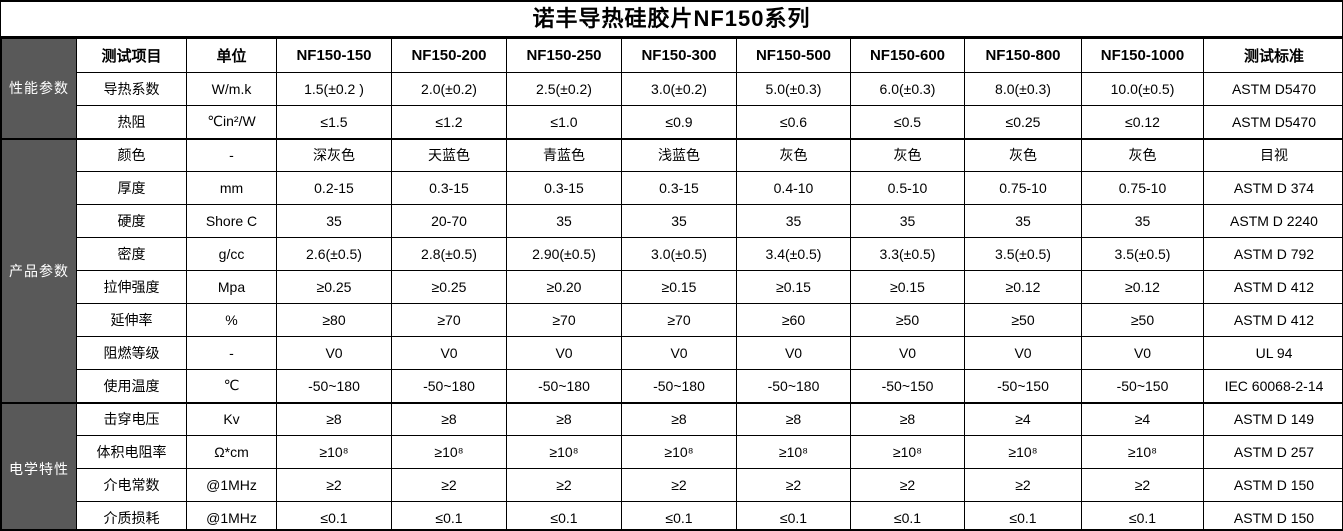  I want to click on value-cell: 2.0(±0.2), so click(449, 89).